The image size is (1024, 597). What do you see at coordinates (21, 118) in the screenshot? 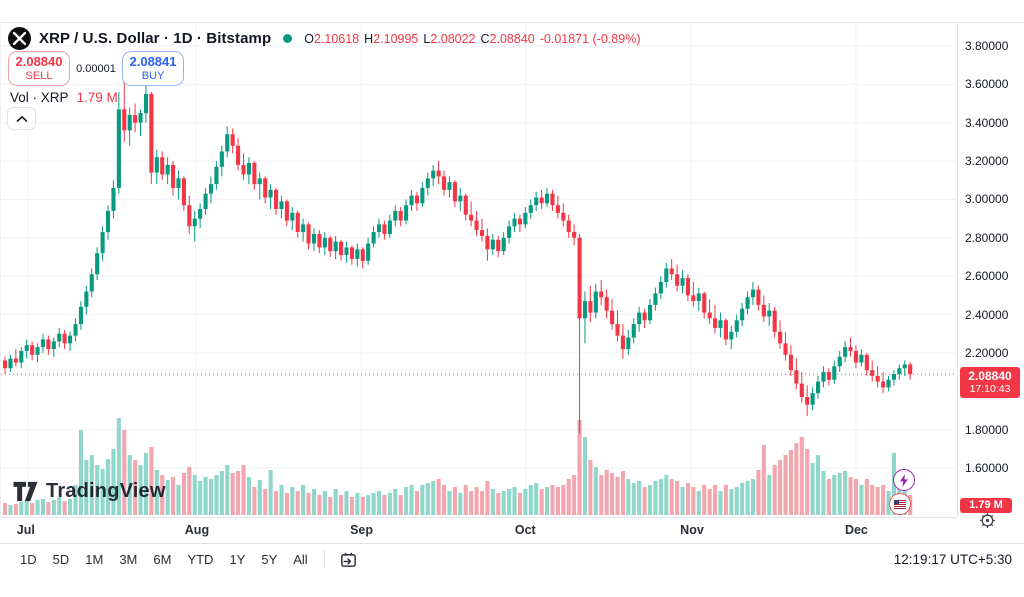
I see `collapse-legend-button` at bounding box center [21, 118].